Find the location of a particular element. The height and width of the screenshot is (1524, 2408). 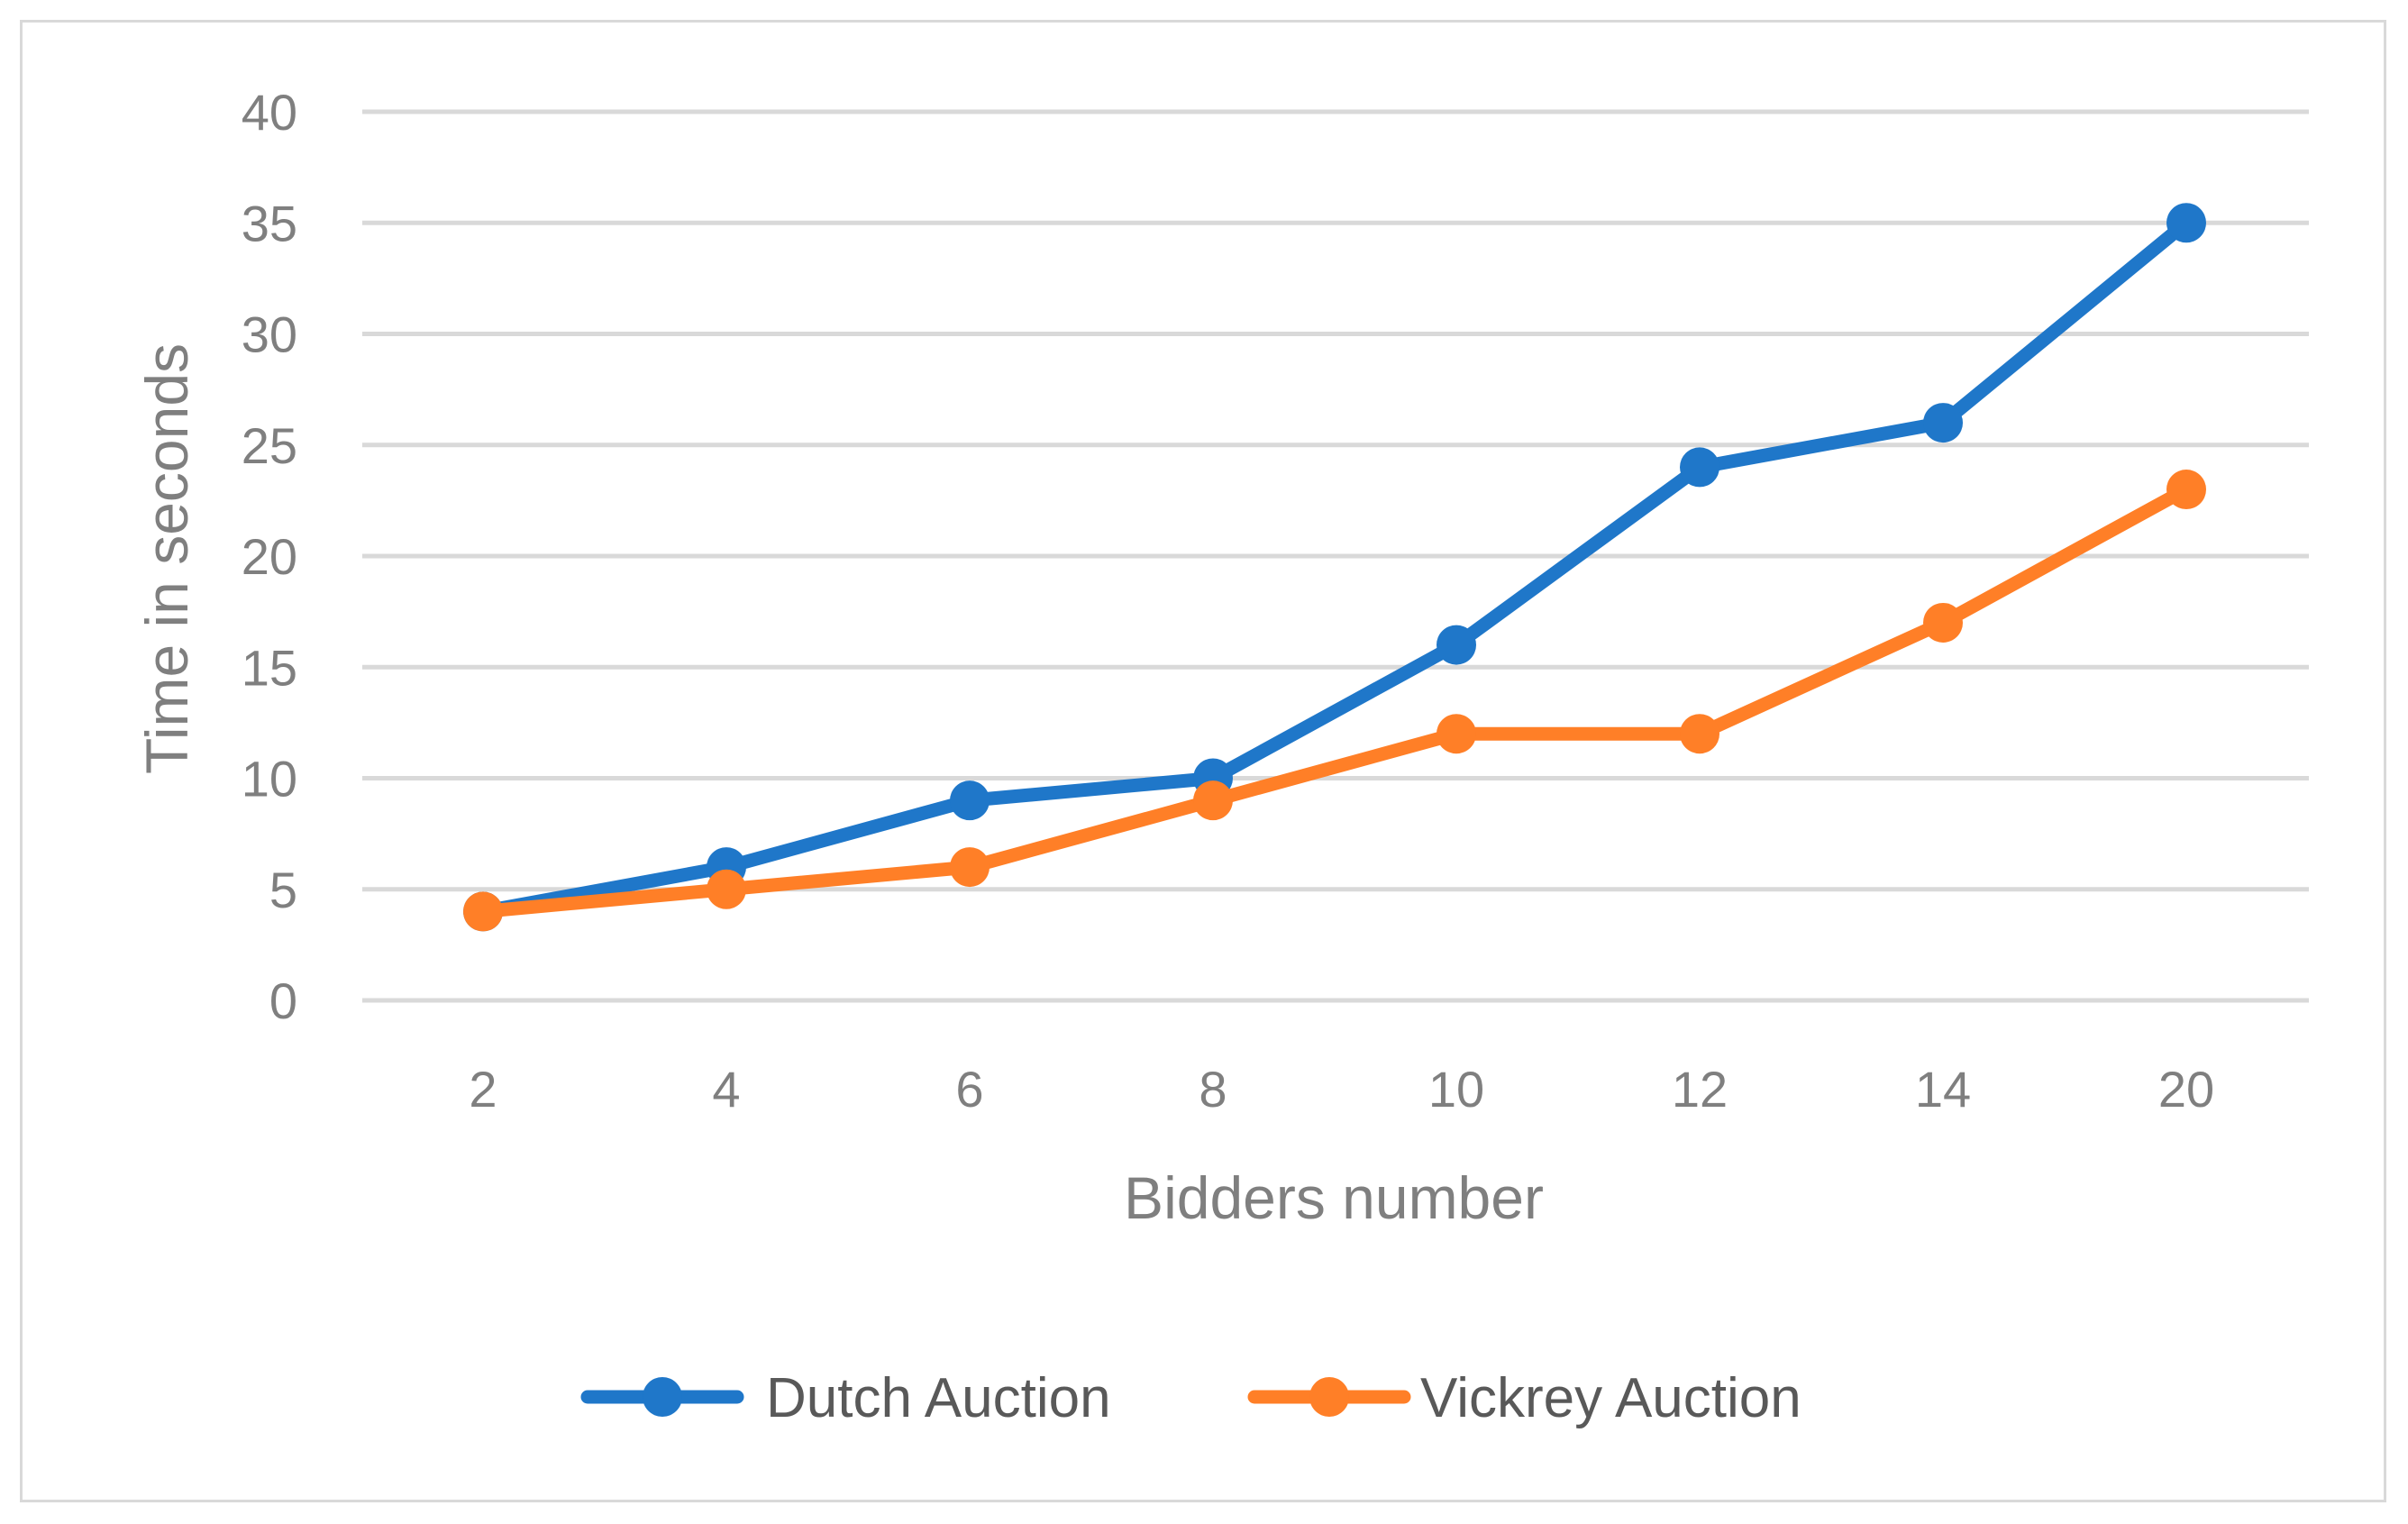

x-tick-label-12: 12 is located at coordinates (1700, 1089).